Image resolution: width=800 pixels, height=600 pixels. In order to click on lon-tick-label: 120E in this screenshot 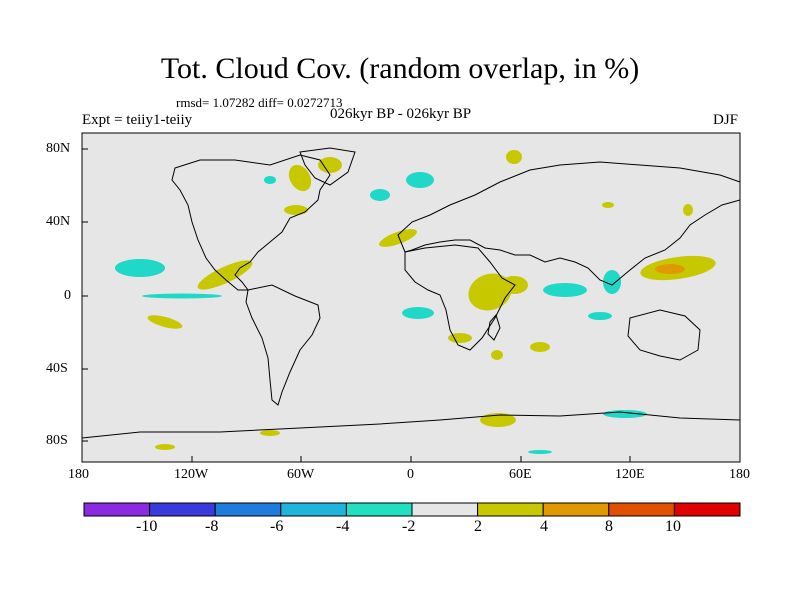, I will do `click(630, 474)`.